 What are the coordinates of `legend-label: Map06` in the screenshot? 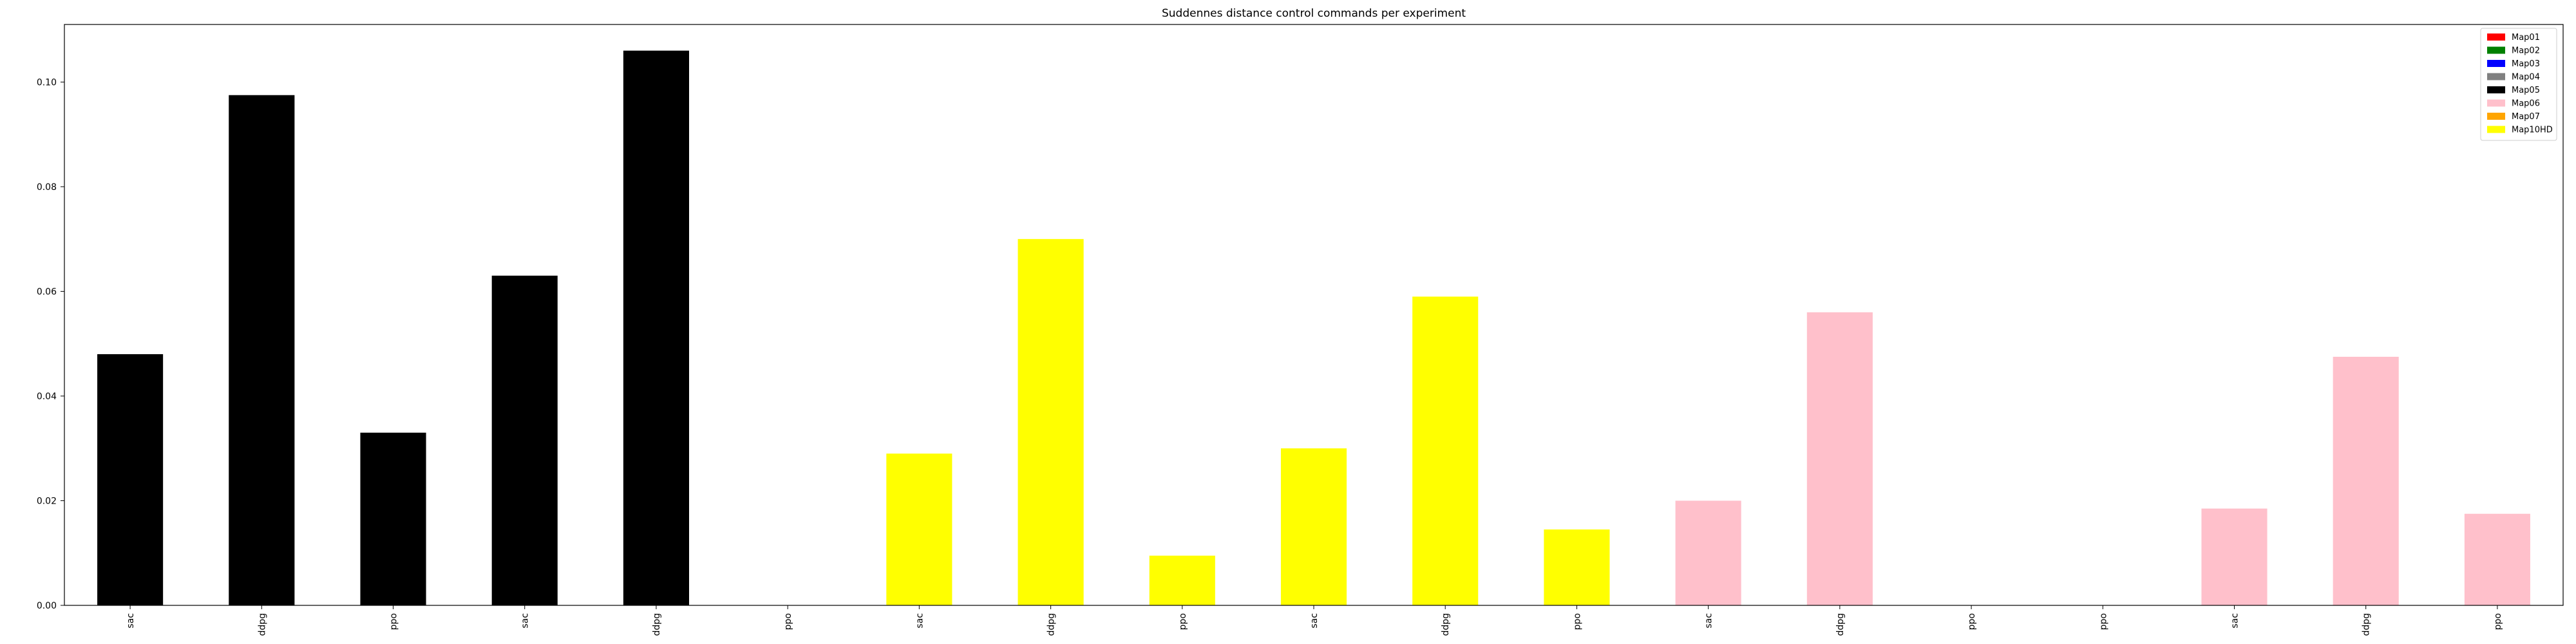 It's located at (2526, 104).